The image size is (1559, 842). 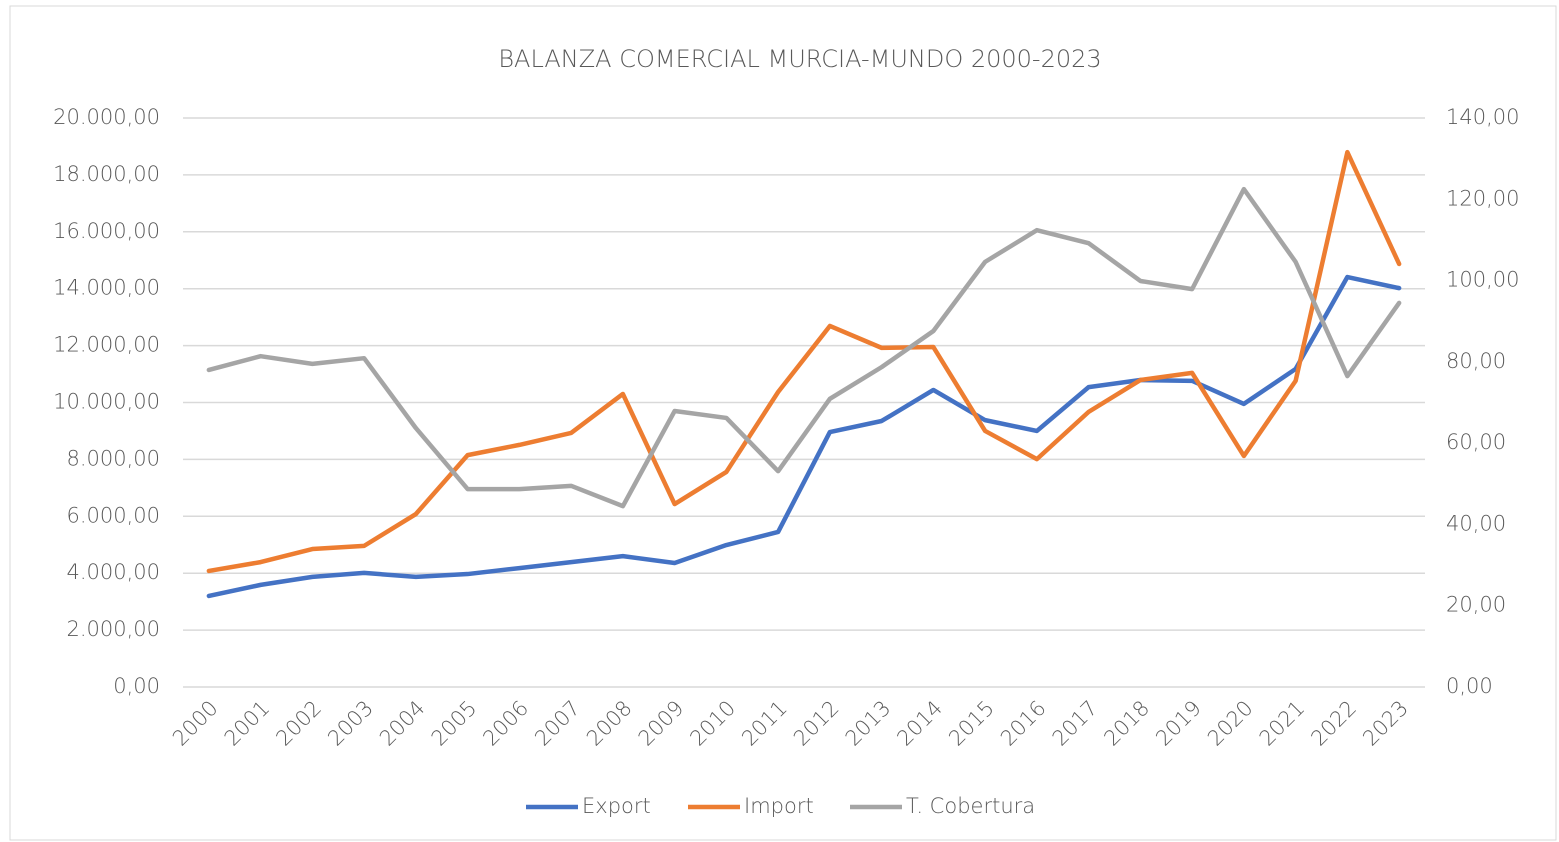 I want to click on legend-label: T. Cobertura, so click(x=970, y=806).